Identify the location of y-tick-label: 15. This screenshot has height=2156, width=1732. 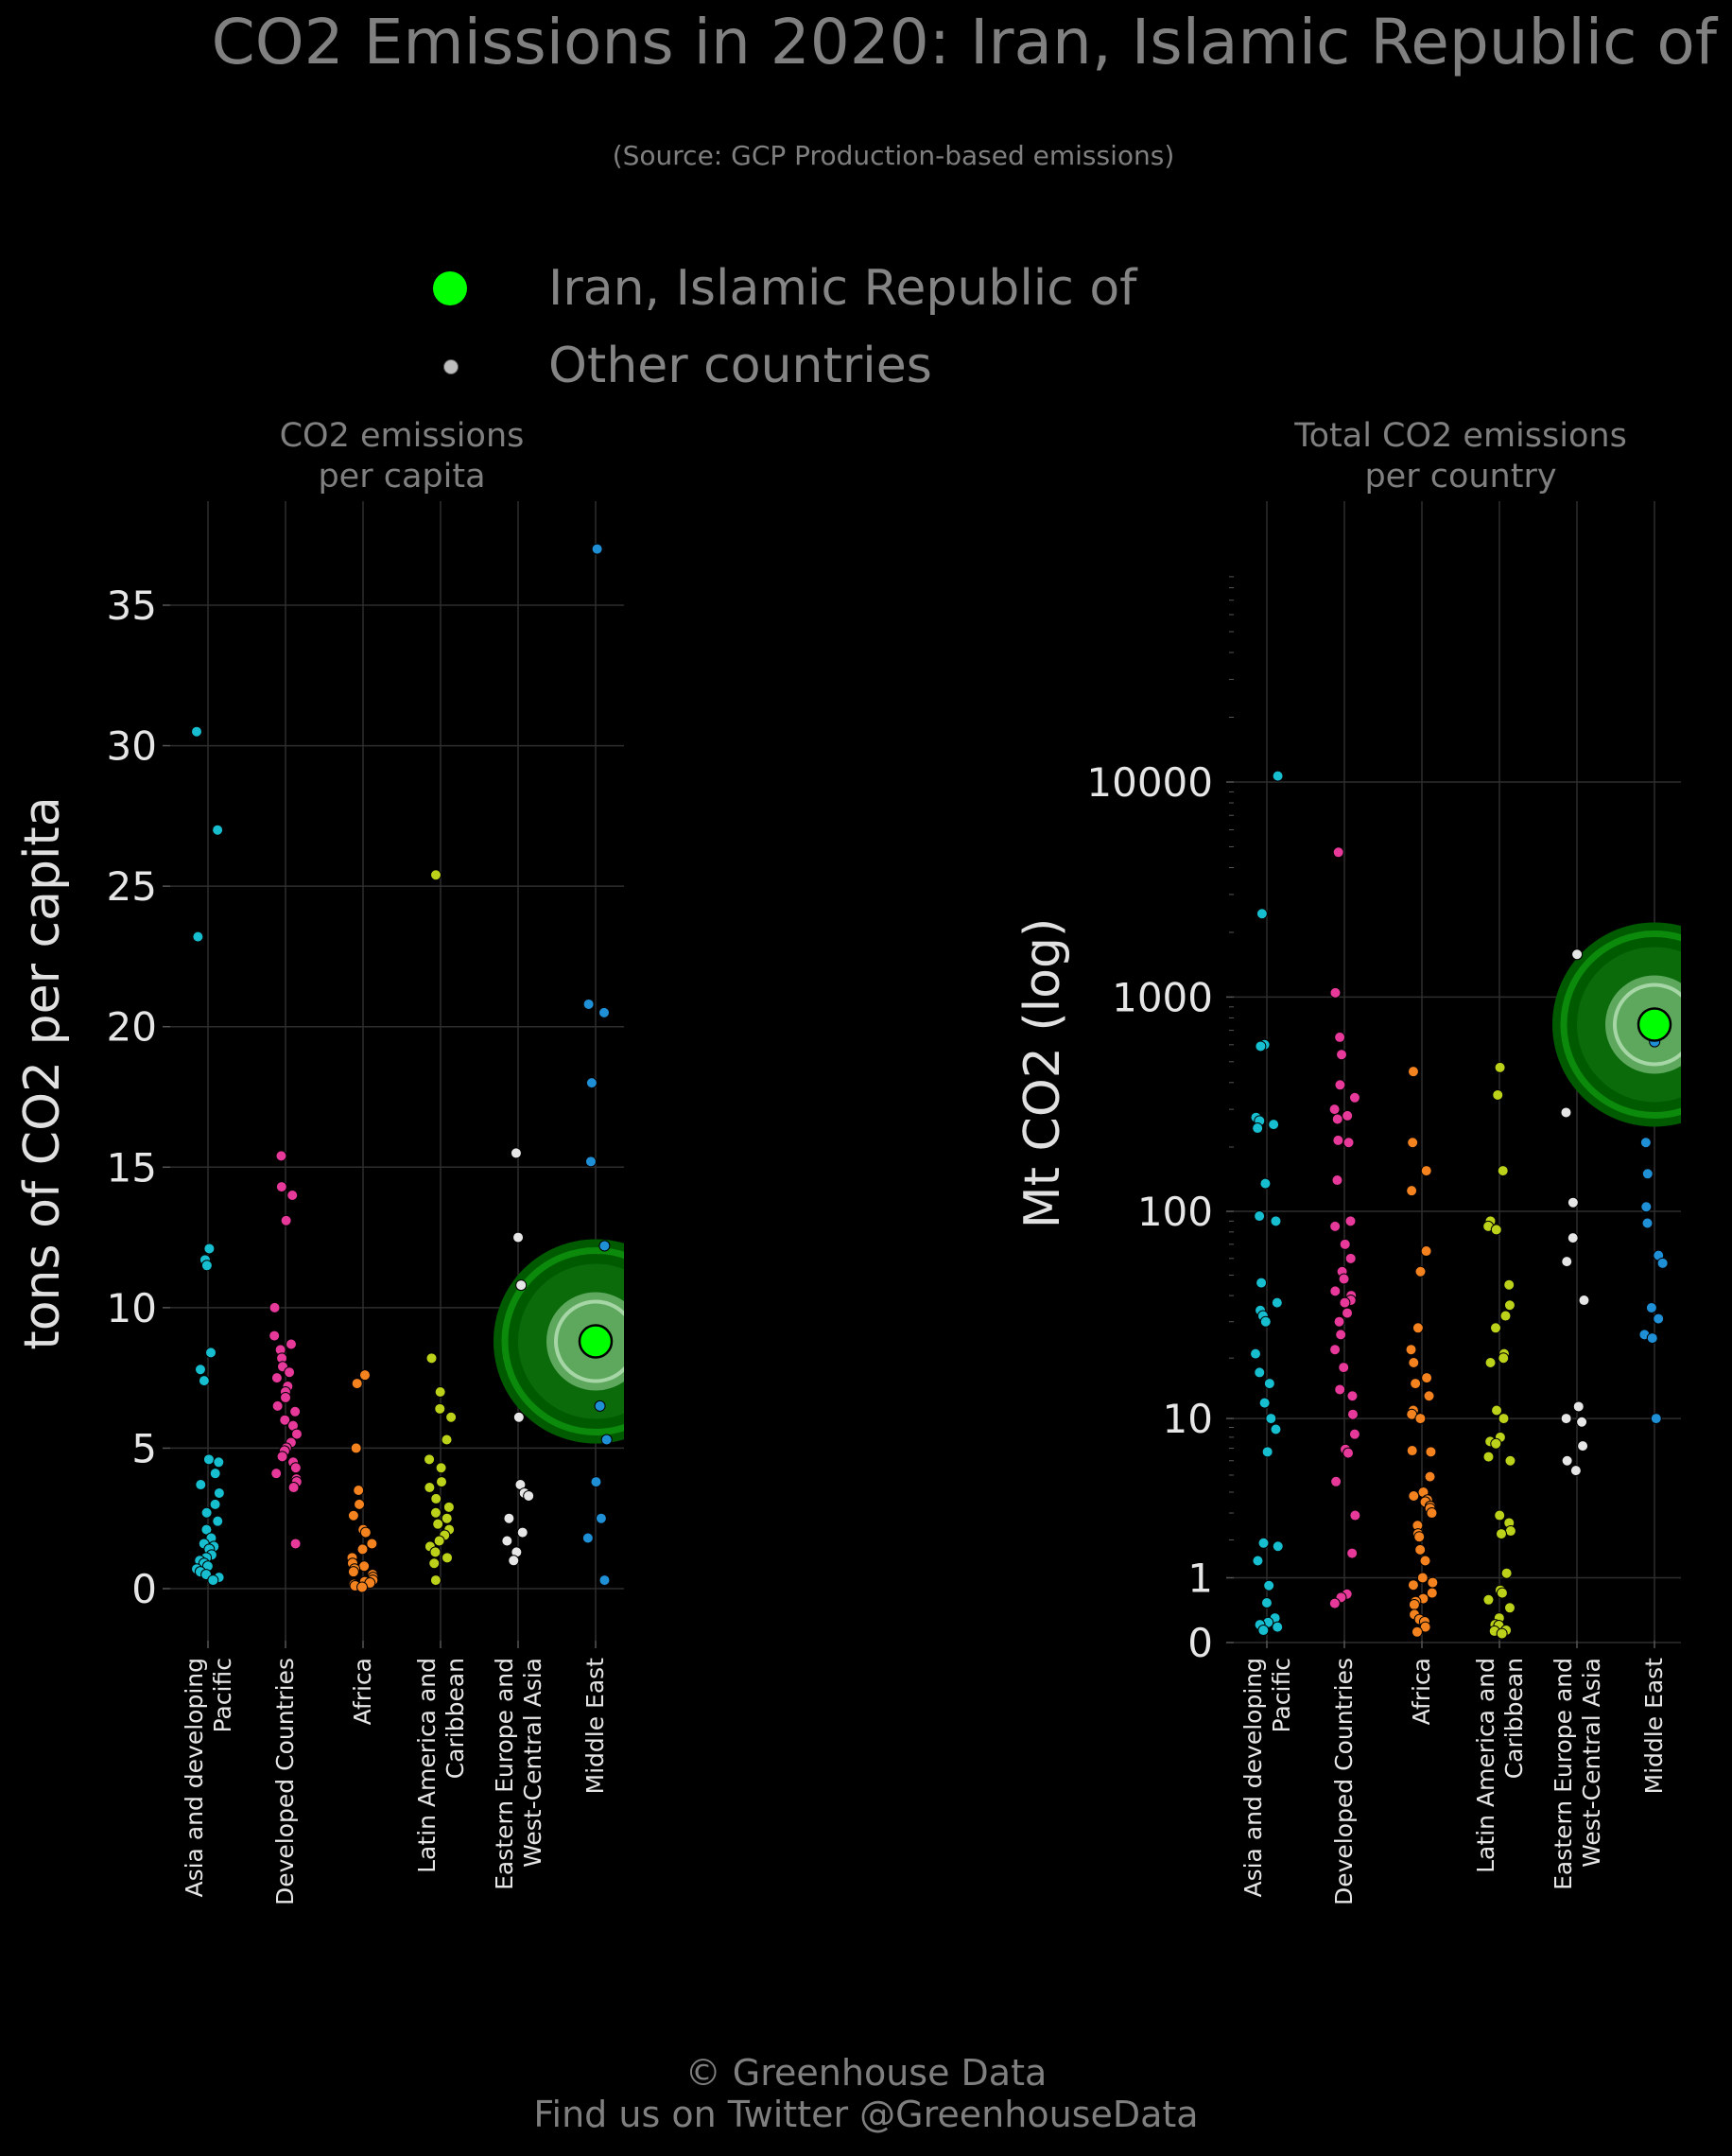
(132, 1167).